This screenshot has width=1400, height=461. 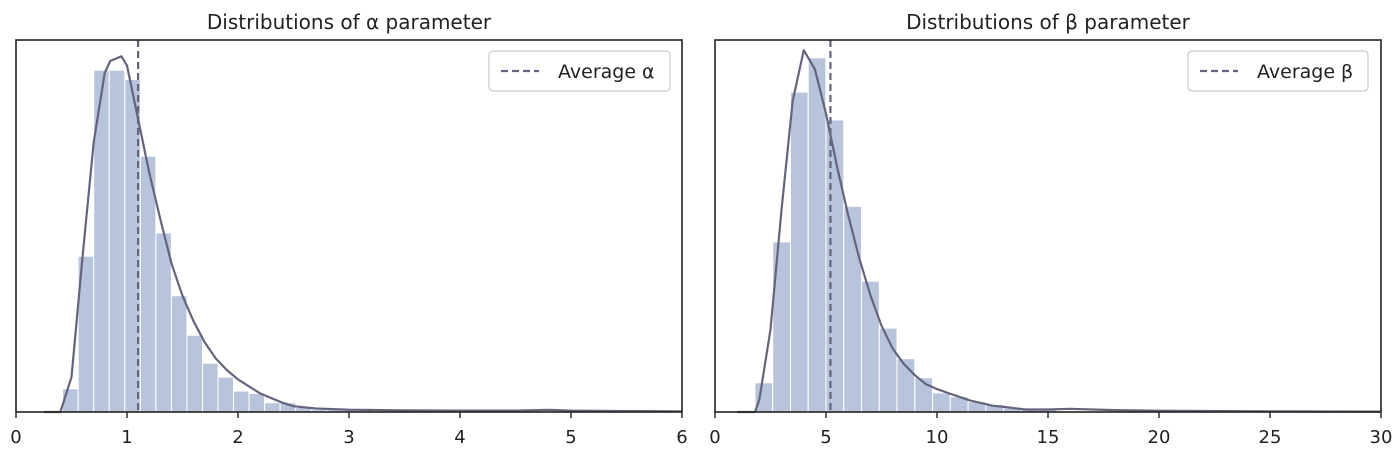 What do you see at coordinates (937, 437) in the screenshot?
I see `x-tick-label: 10` at bounding box center [937, 437].